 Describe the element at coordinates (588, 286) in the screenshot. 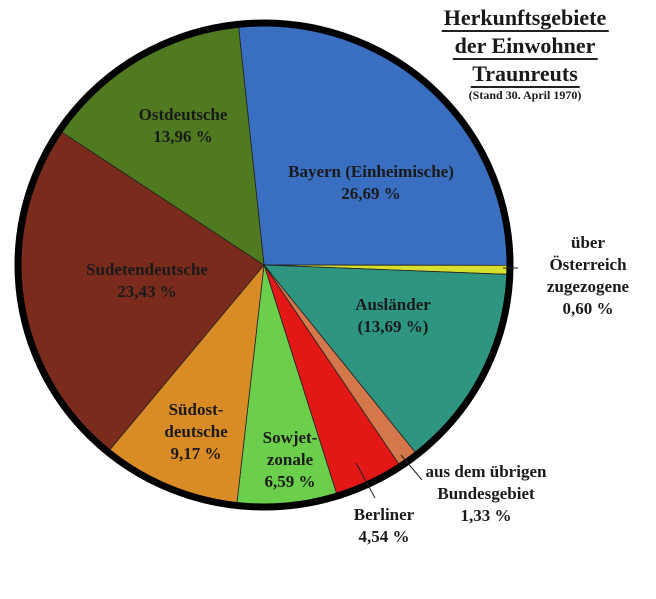

I see `label-text: zugezogene` at that location.